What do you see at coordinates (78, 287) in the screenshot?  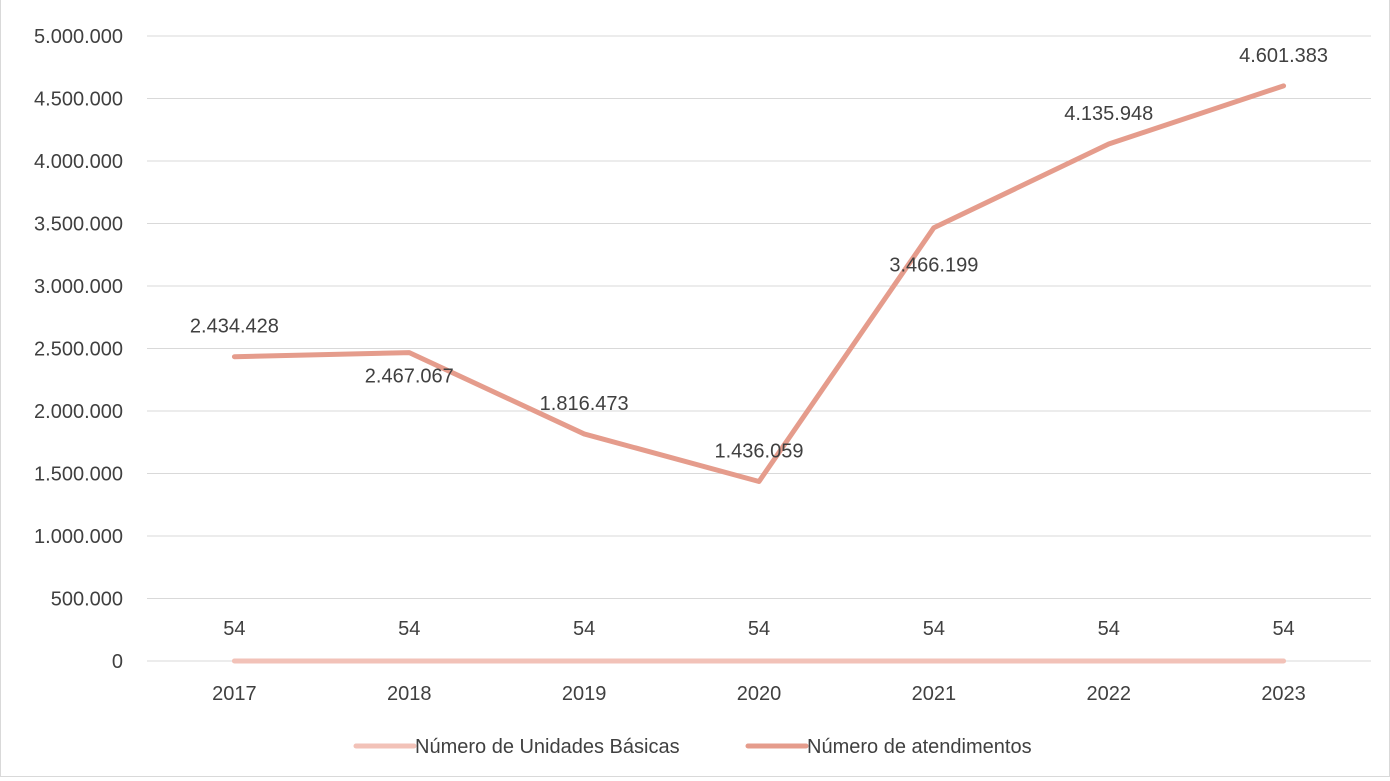 I see `y-tick-label: 3.000.000` at bounding box center [78, 287].